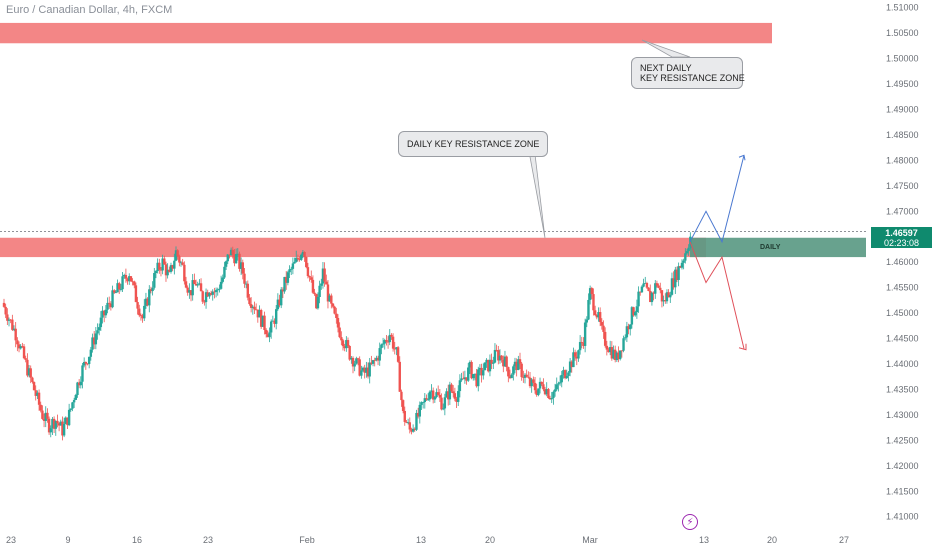 The height and width of the screenshot is (550, 932). Describe the element at coordinates (666, 68) in the screenshot. I see `callout-line-1: NEXT DAILY` at that location.